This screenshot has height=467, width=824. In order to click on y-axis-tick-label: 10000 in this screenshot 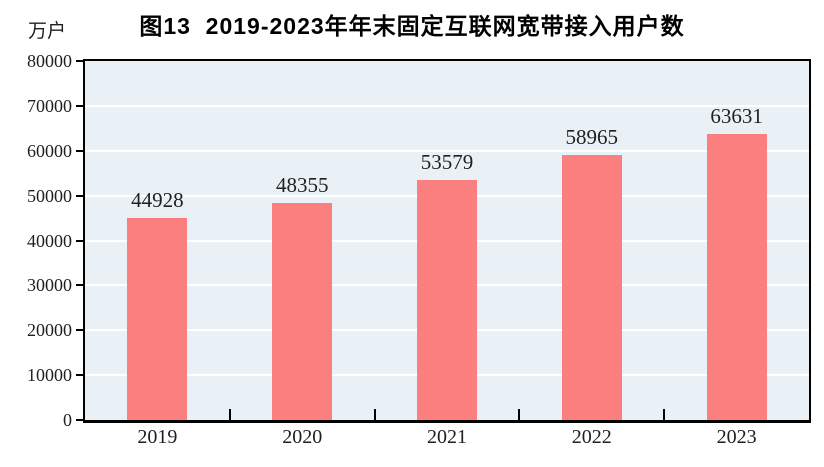, I will do `click(49, 375)`.